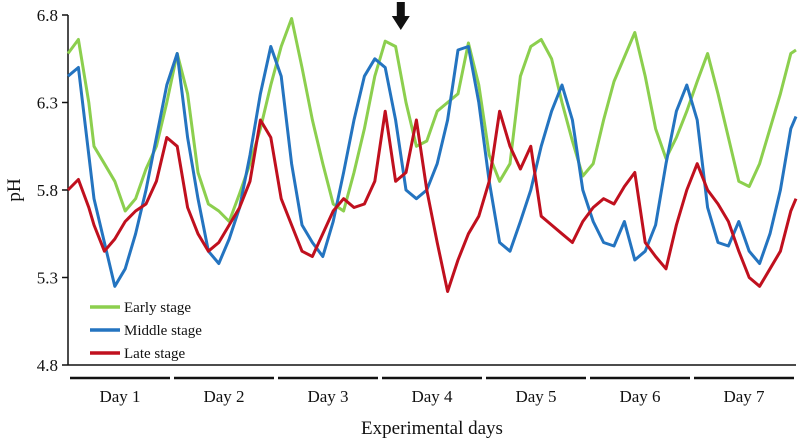 This screenshot has height=444, width=800. I want to click on y-tick-label: 6.3, so click(47, 103).